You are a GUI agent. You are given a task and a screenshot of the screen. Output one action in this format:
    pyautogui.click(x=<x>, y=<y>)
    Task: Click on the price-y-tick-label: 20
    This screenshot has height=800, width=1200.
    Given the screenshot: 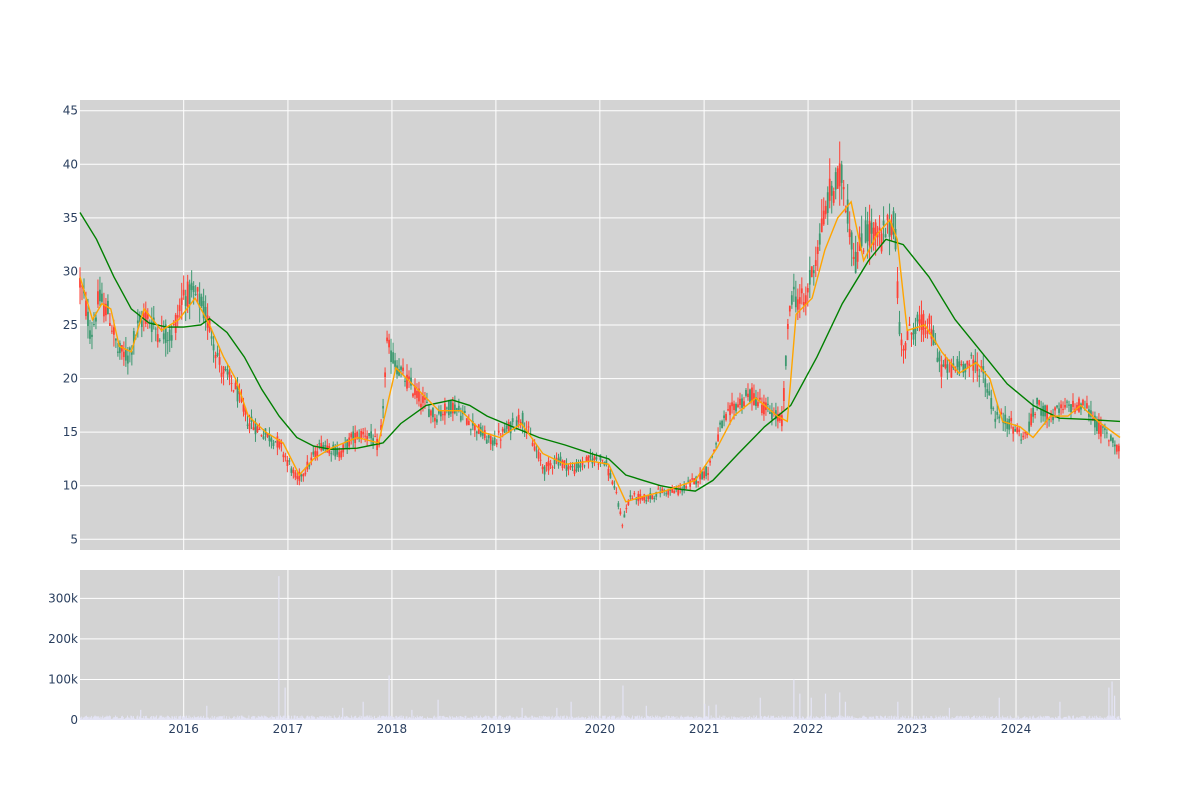 What is the action you would take?
    pyautogui.click(x=70, y=379)
    